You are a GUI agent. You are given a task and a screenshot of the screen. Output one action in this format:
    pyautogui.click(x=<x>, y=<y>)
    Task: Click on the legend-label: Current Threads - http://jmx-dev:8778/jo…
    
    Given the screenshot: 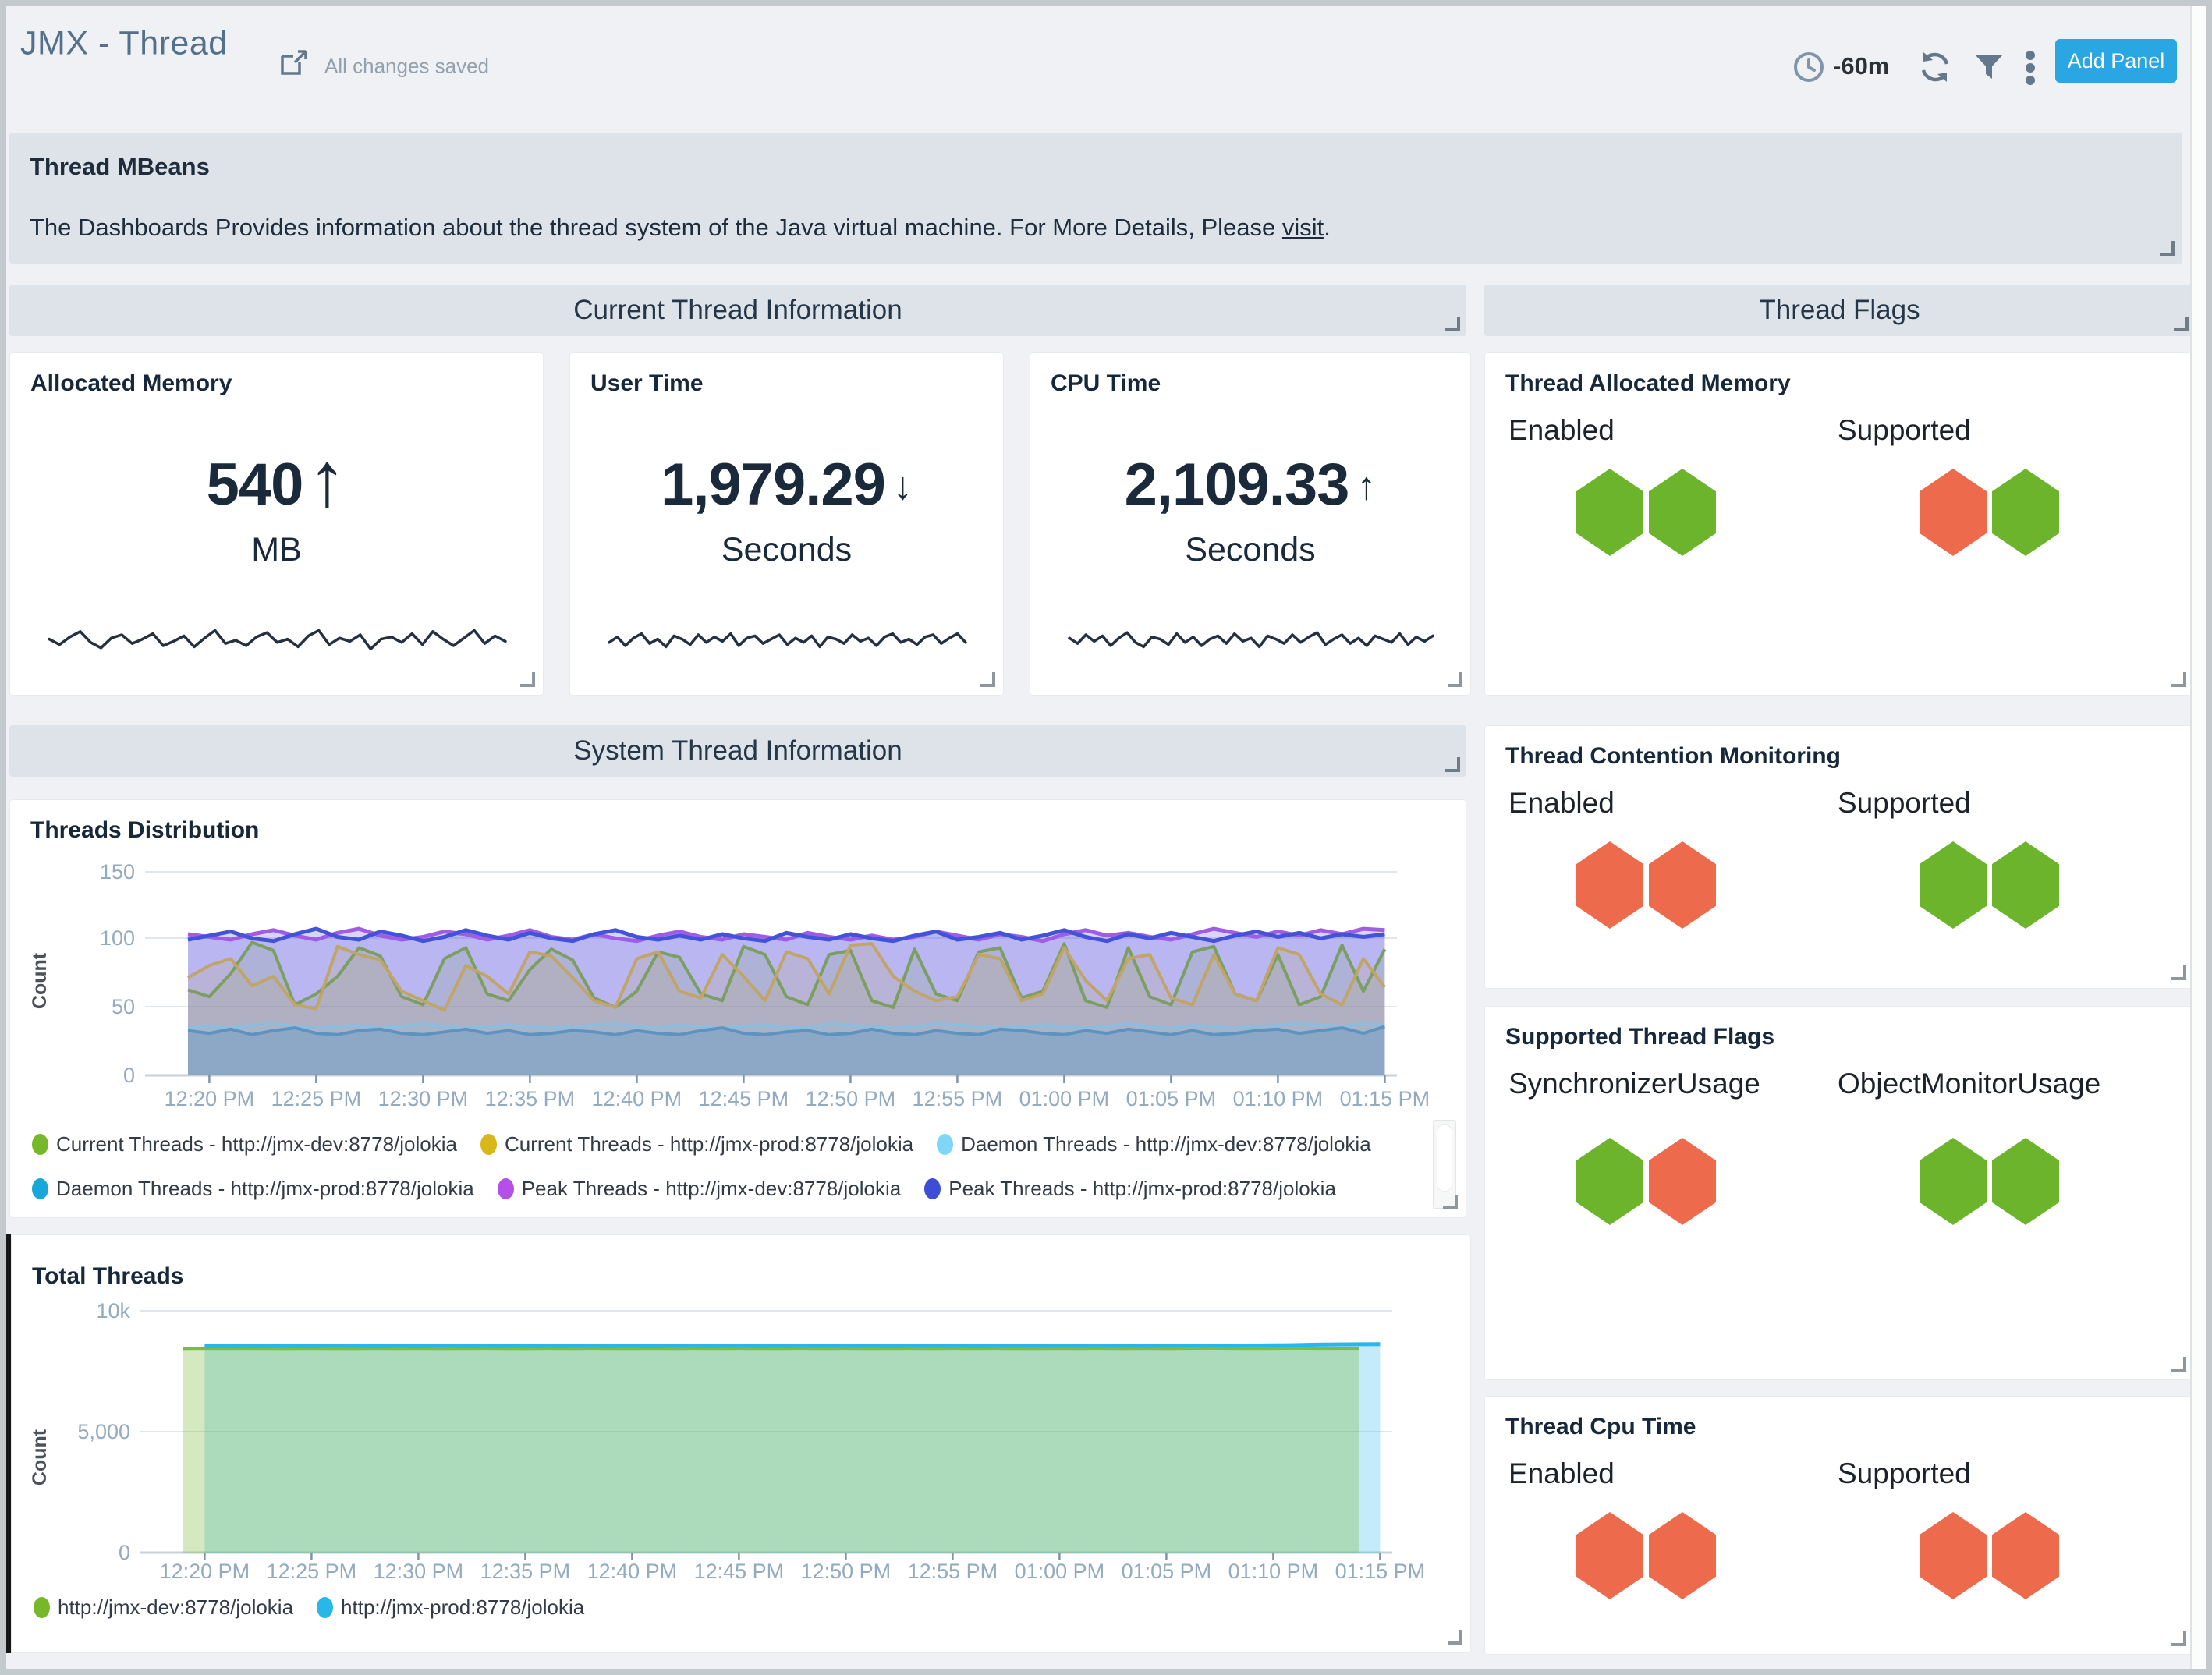 What is the action you would take?
    pyautogui.click(x=256, y=1144)
    